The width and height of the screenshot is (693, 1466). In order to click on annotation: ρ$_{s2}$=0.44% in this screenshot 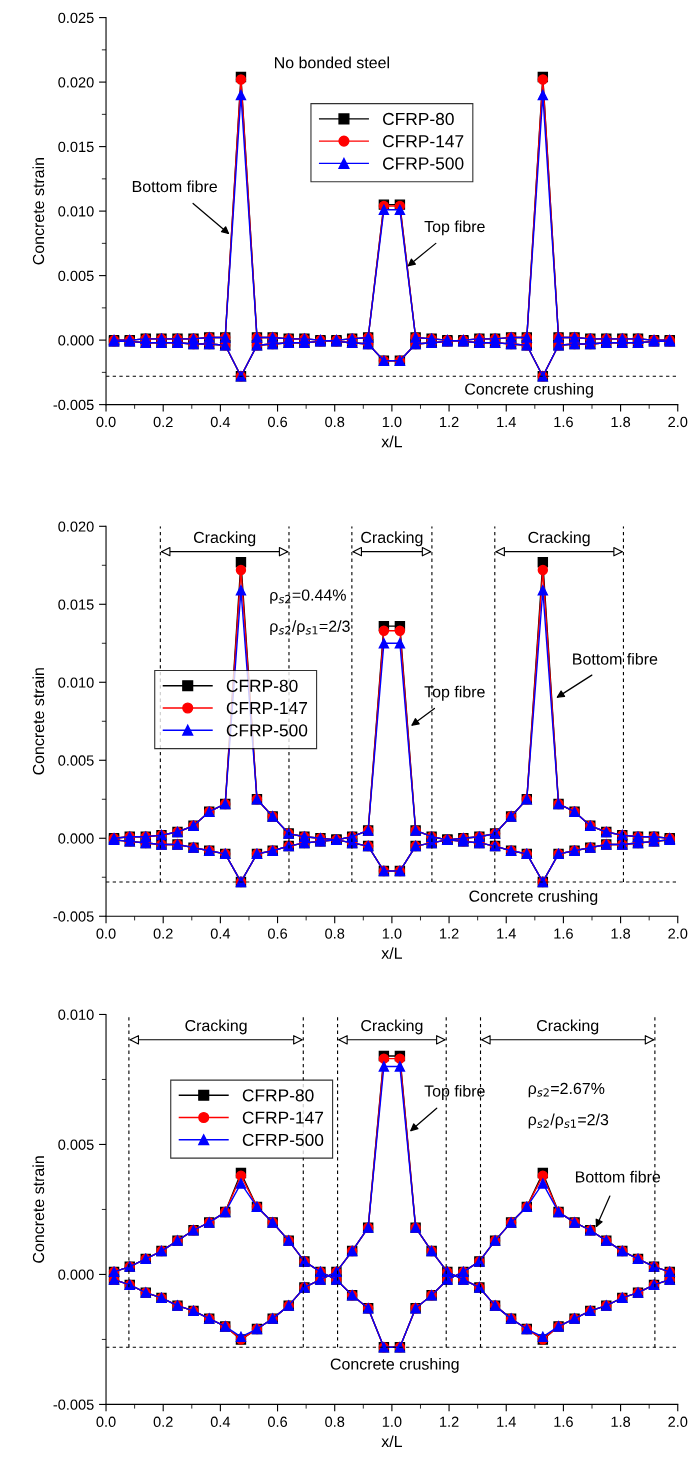, I will do `click(308, 596)`.